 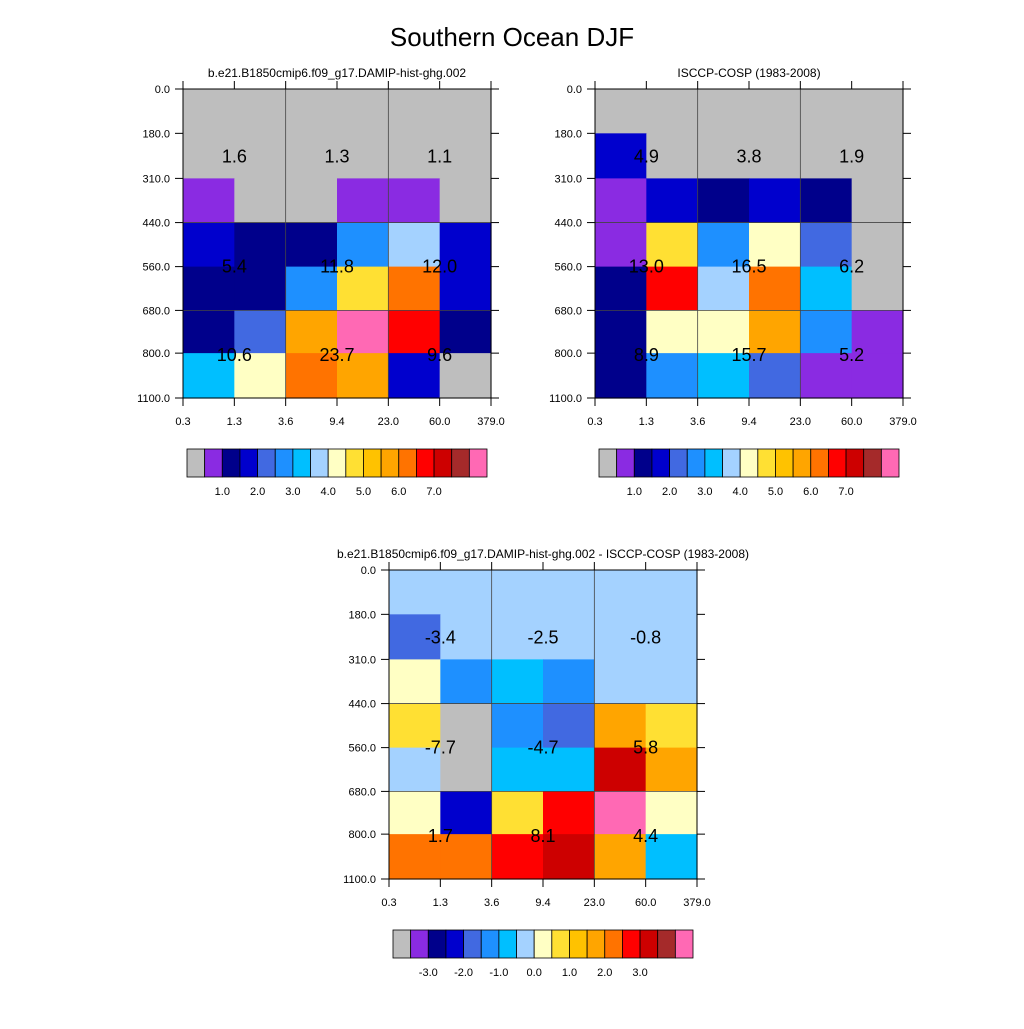 What do you see at coordinates (903, 422) in the screenshot?
I see `x-tick-label: 379.0` at bounding box center [903, 422].